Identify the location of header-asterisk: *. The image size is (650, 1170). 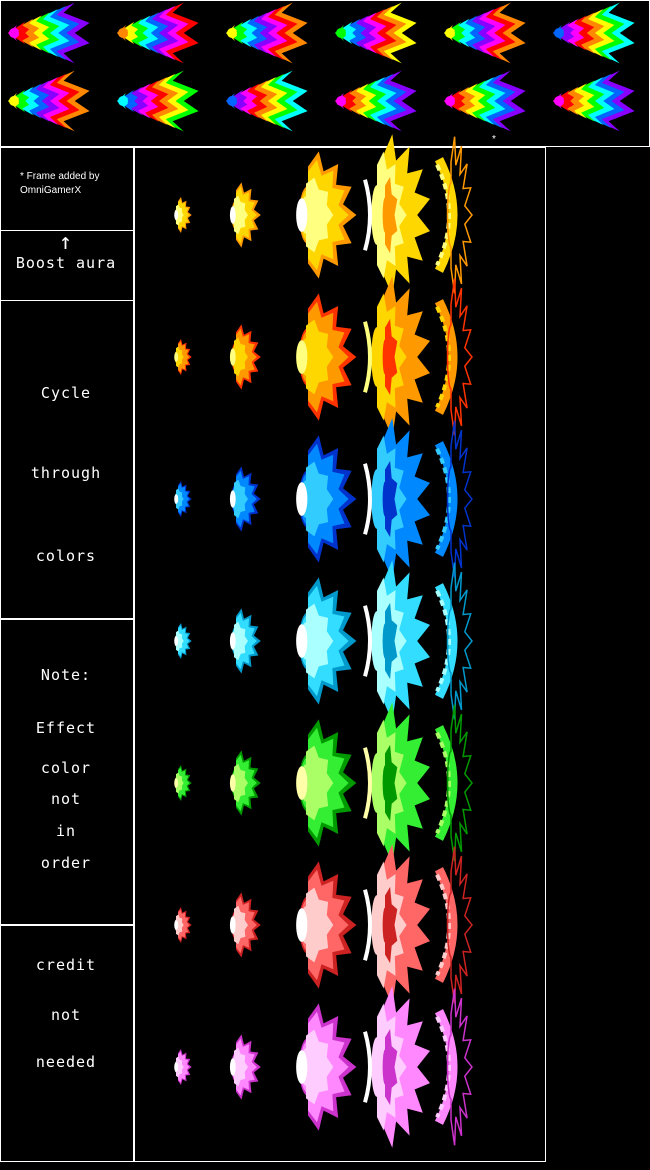
(494, 139).